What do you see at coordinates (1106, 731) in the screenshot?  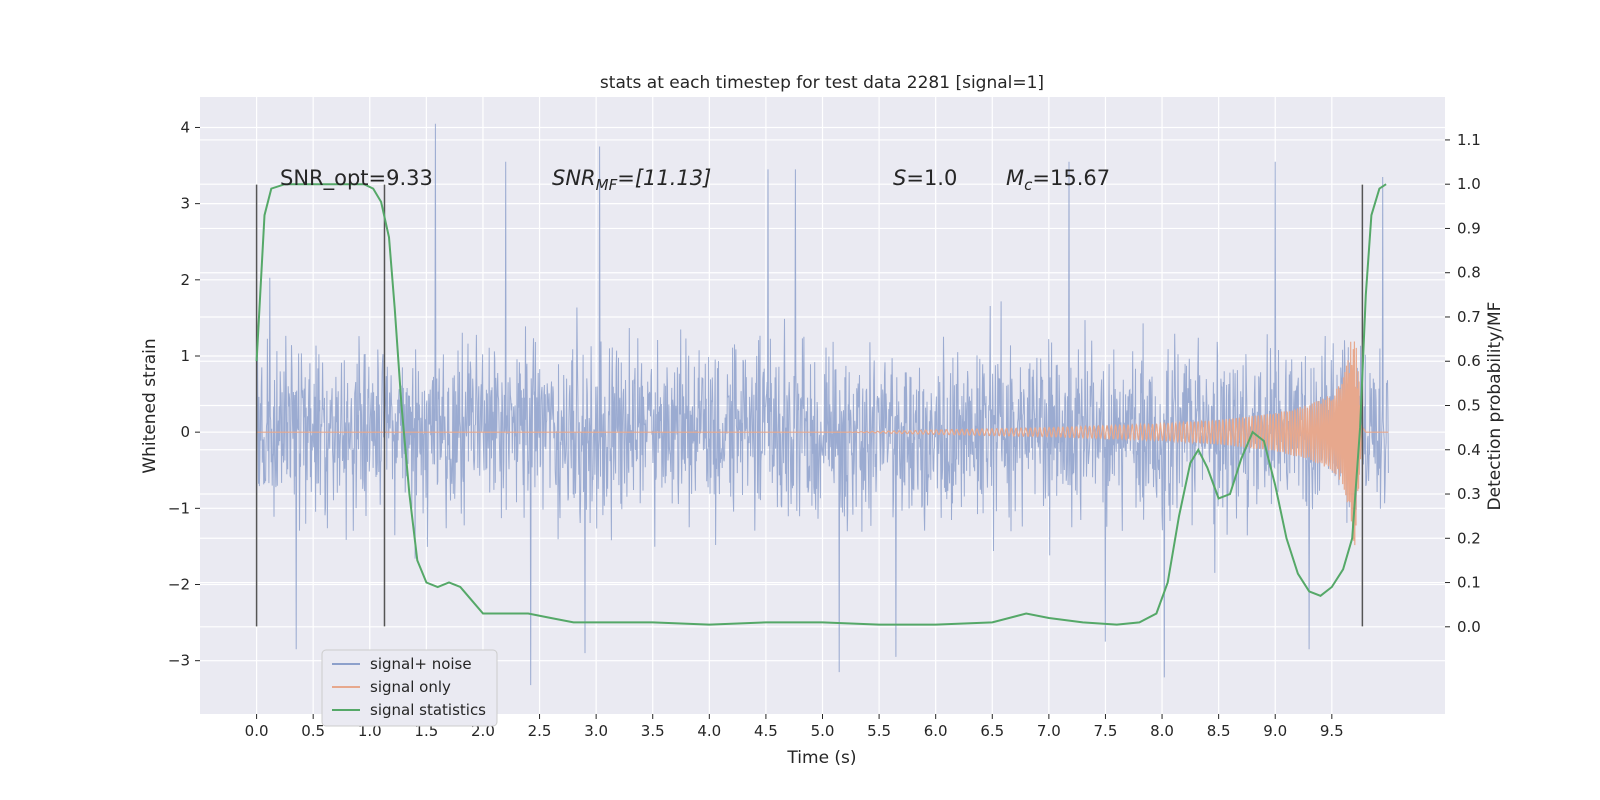 I see `x-tick-label: 7.5` at bounding box center [1106, 731].